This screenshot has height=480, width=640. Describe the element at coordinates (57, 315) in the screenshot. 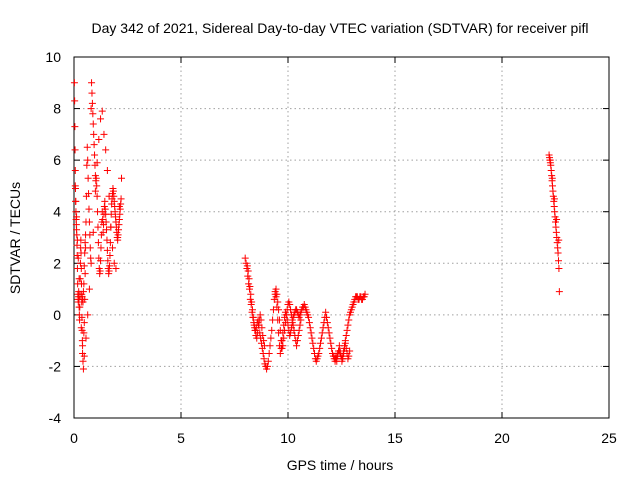

I see `y-tick-label: 0` at that location.